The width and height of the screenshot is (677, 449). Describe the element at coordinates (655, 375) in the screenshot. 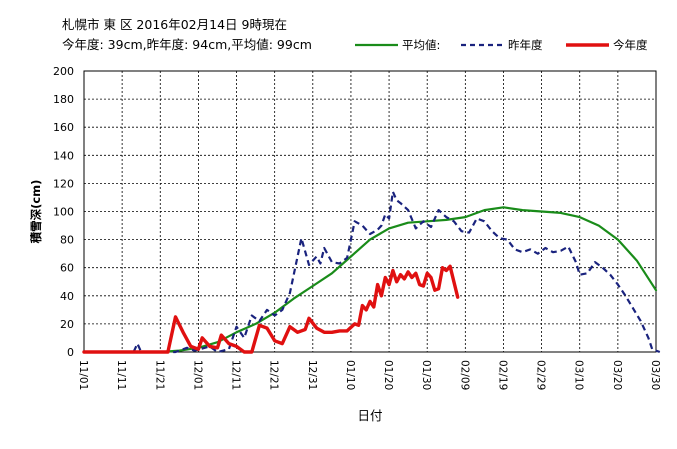

I see `x-tick-label: 03/30` at that location.